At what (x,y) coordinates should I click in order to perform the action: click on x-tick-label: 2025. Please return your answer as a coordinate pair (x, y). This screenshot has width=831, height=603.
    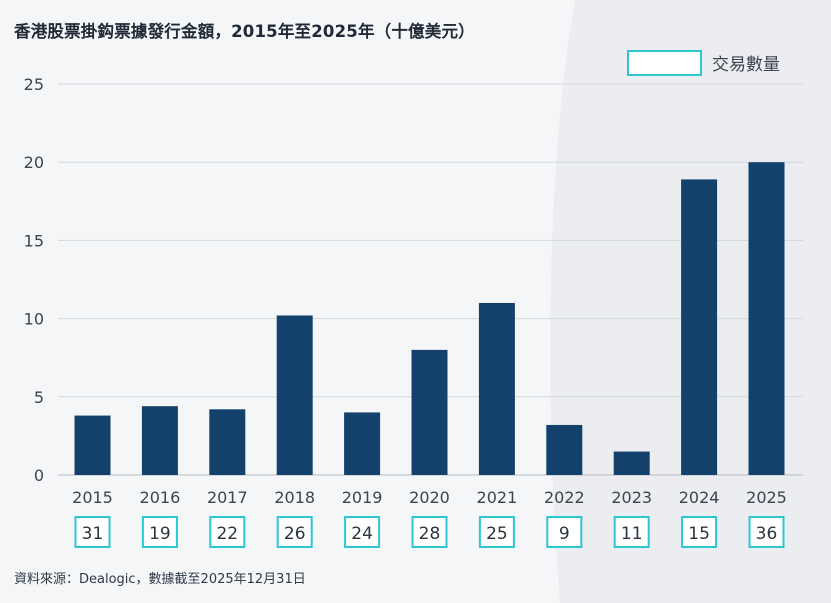
    Looking at the image, I should click on (766, 497).